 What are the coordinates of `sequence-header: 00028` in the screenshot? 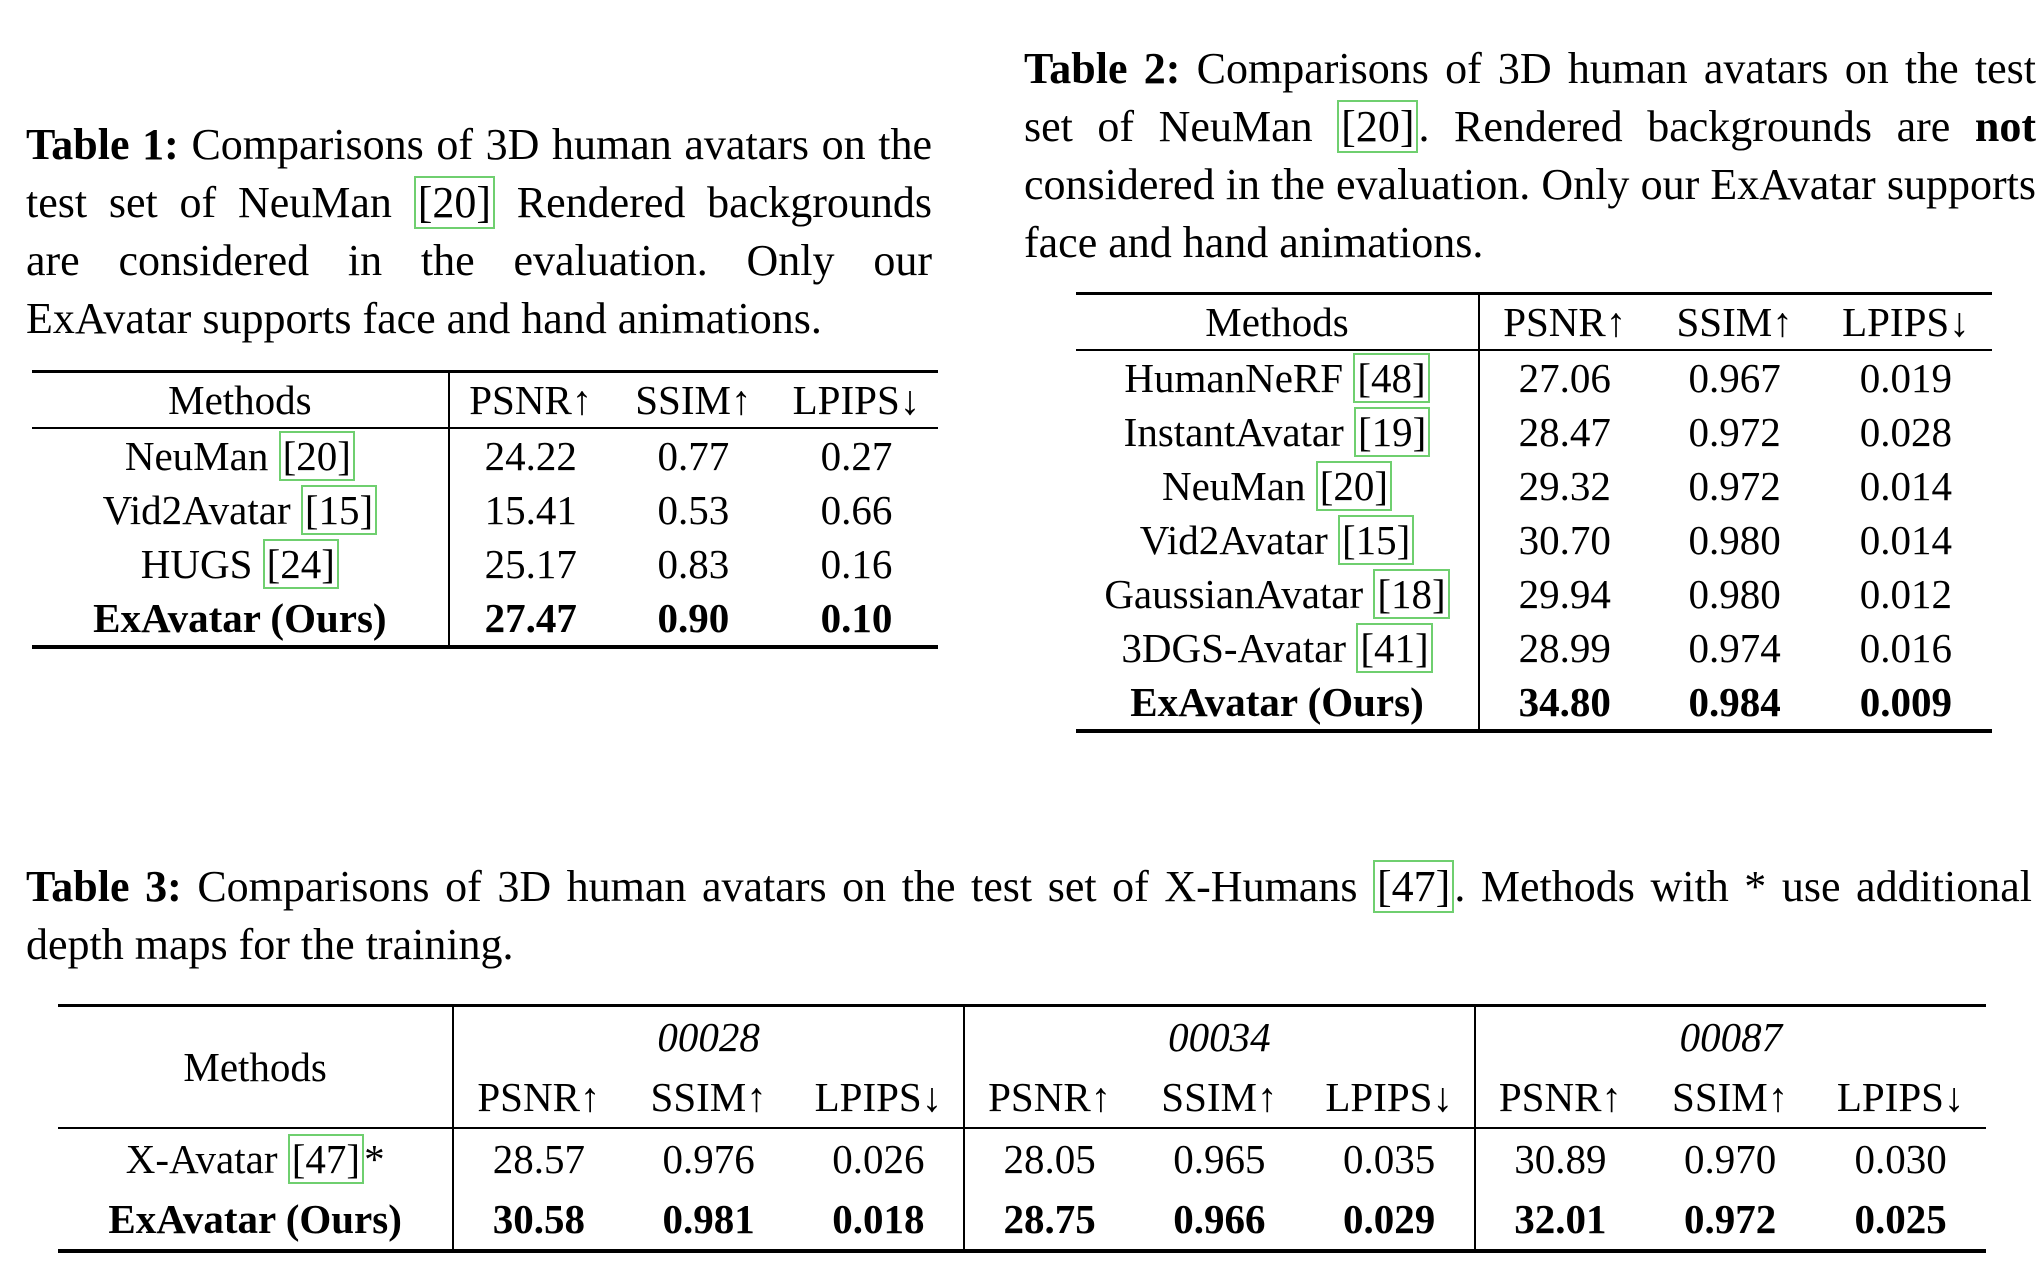 It's located at (709, 1036).